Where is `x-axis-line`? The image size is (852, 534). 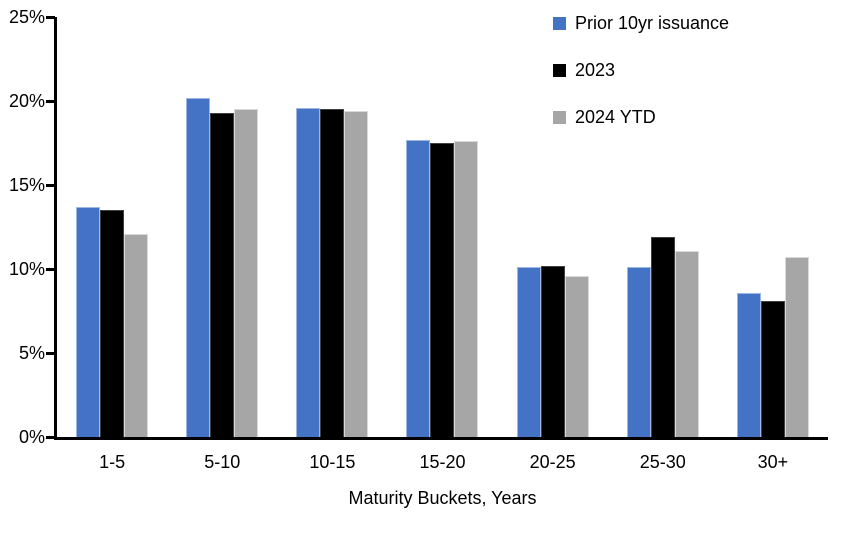 x-axis-line is located at coordinates (441, 438).